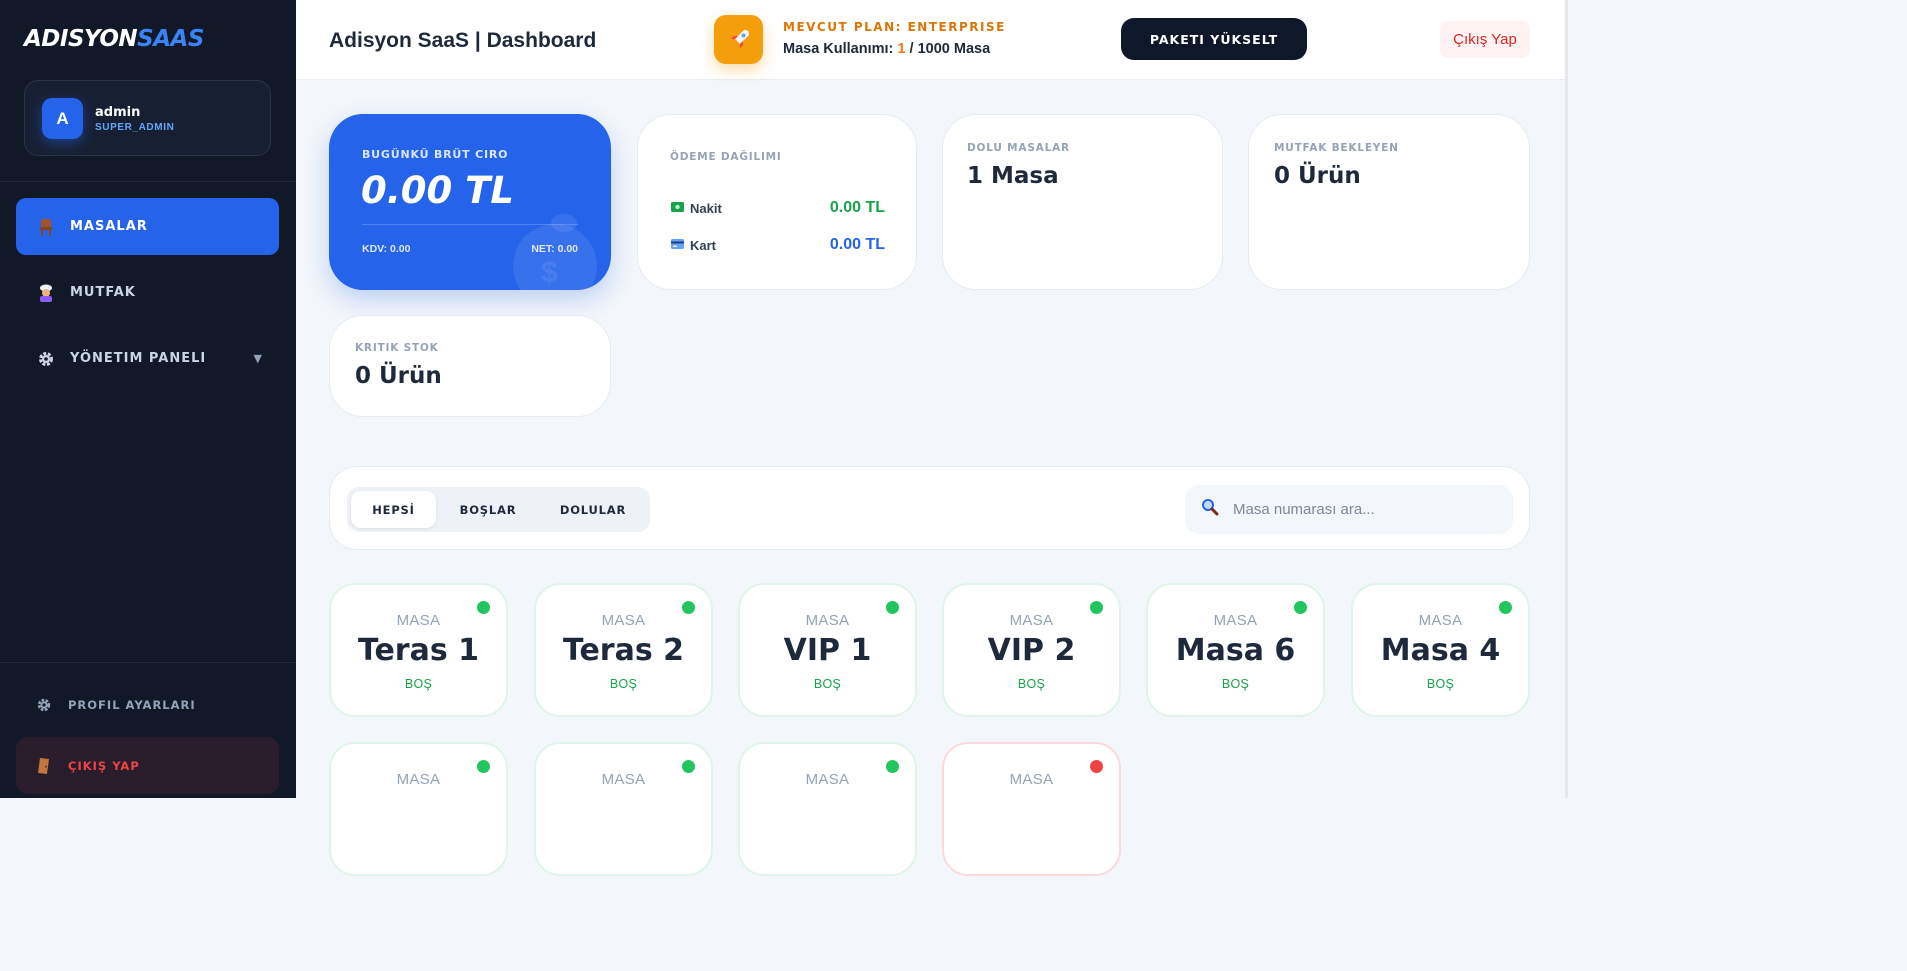 The image size is (1907, 971). I want to click on usage-prefix: Masa Kullanımı:, so click(838, 49).